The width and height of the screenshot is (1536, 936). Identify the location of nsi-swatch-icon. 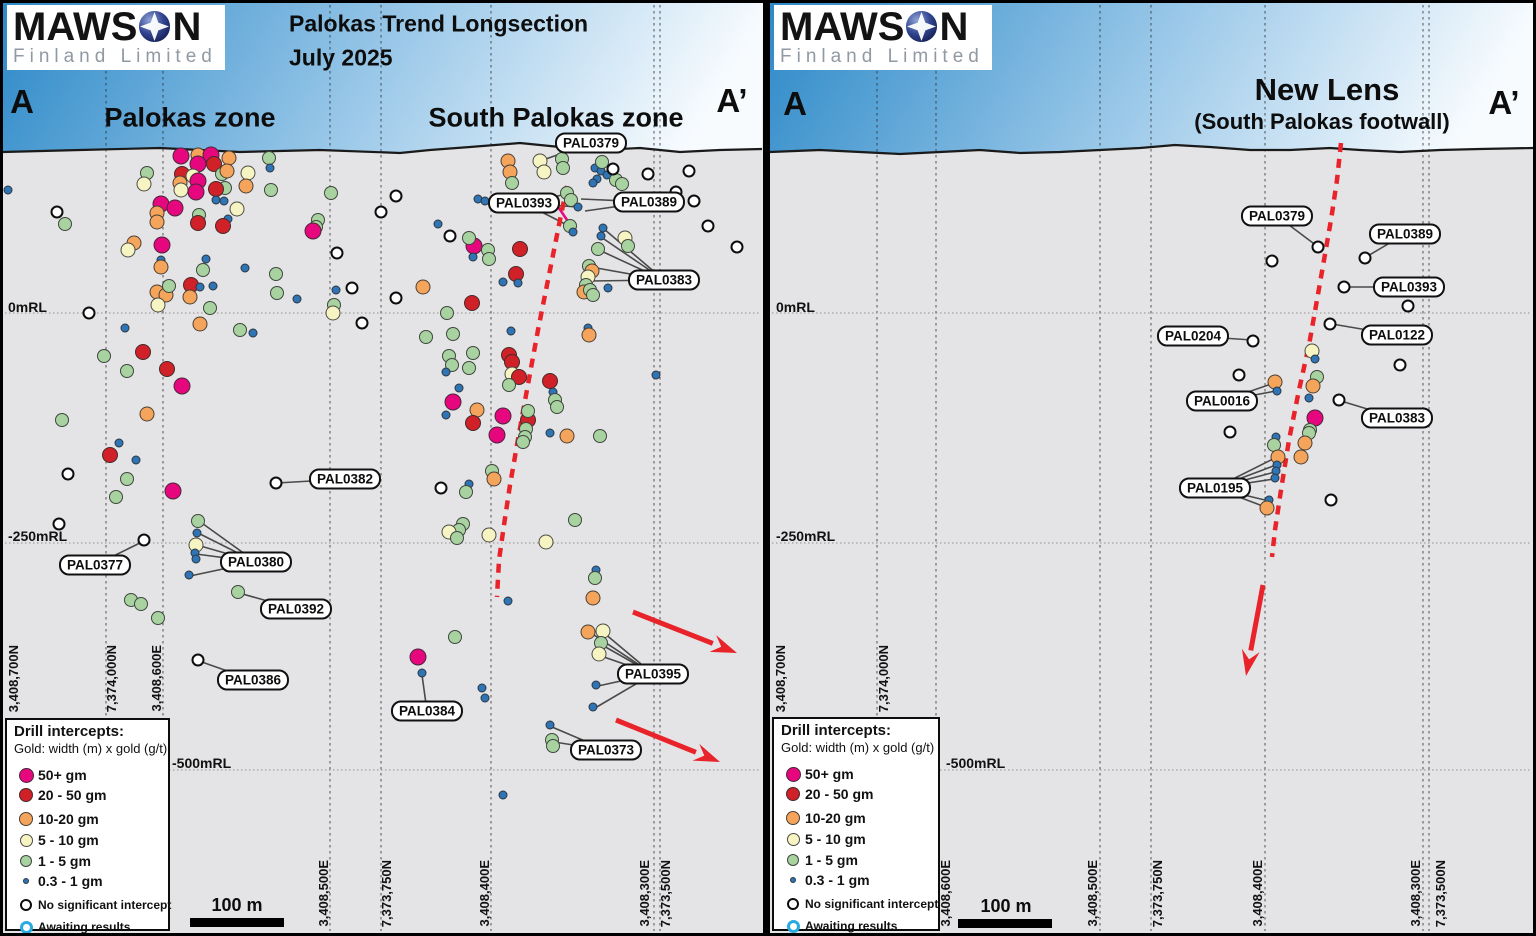
(26, 905).